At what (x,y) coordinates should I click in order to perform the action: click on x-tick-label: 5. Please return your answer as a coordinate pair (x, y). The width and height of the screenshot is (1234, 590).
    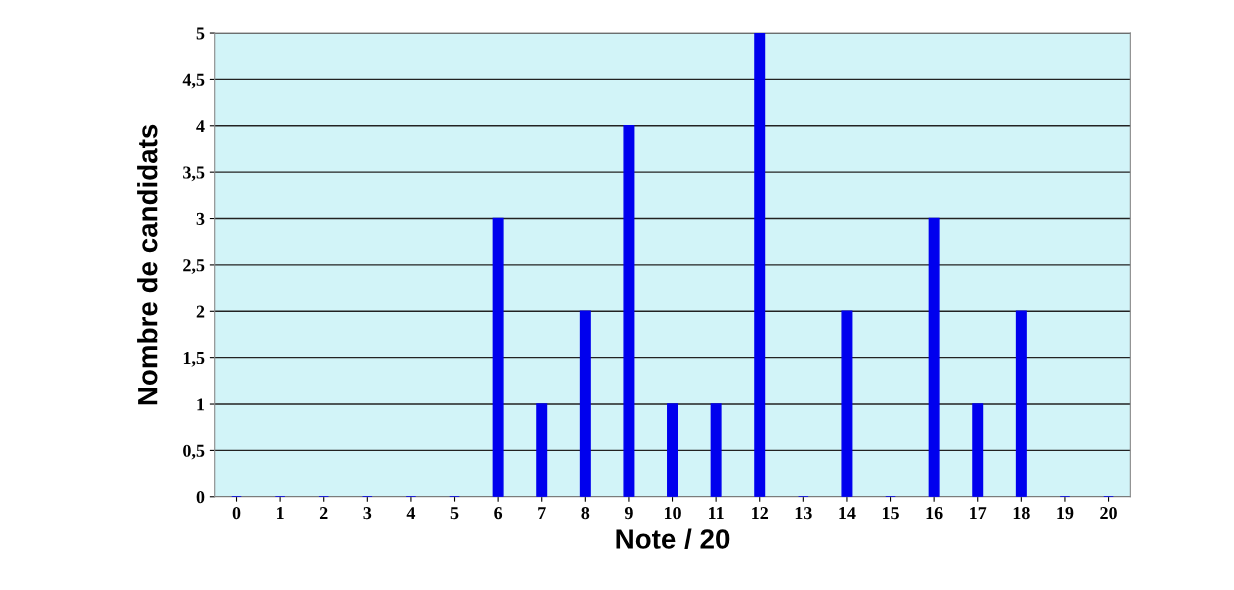
    Looking at the image, I should click on (454, 513).